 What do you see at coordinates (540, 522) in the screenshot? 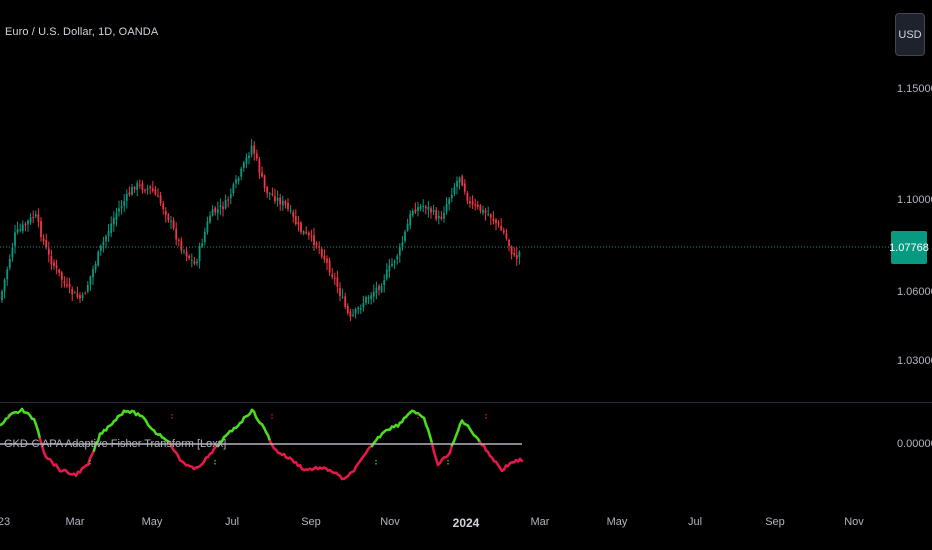
I see `time-label-mar-2: Mar` at bounding box center [540, 522].